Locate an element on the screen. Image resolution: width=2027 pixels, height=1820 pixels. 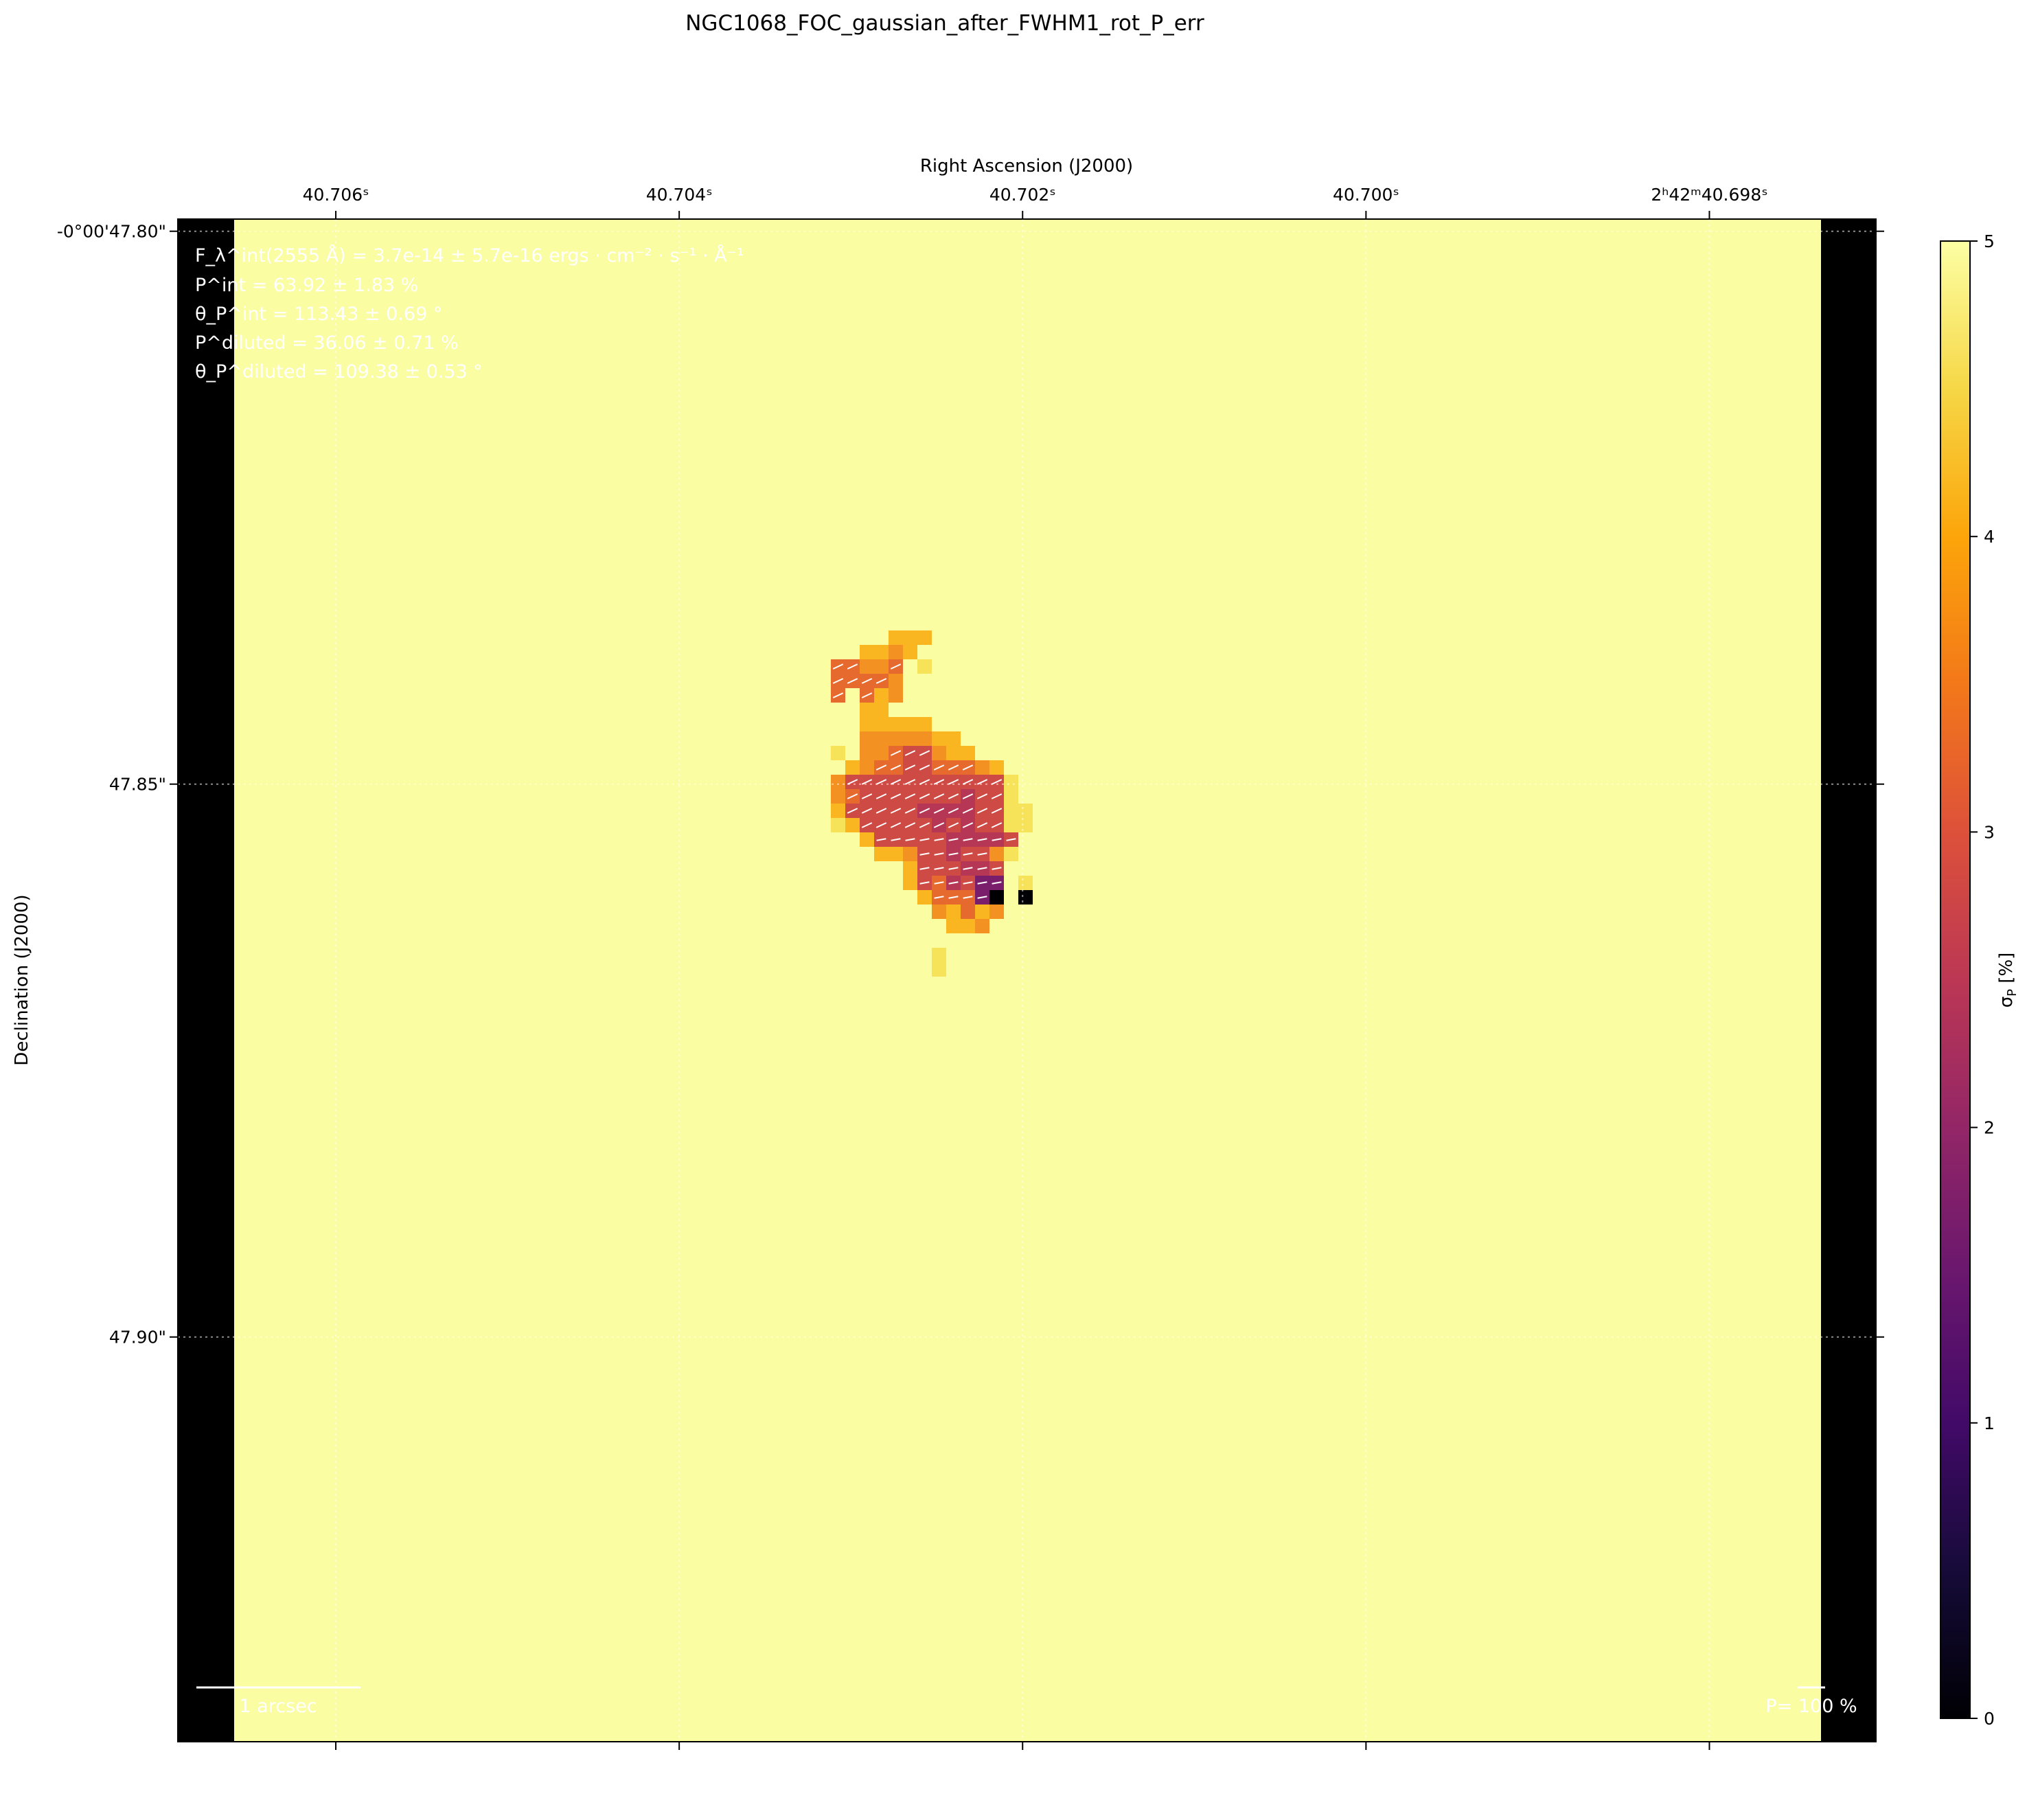
x-tick-label: 40.706ˢ is located at coordinates (336, 195).